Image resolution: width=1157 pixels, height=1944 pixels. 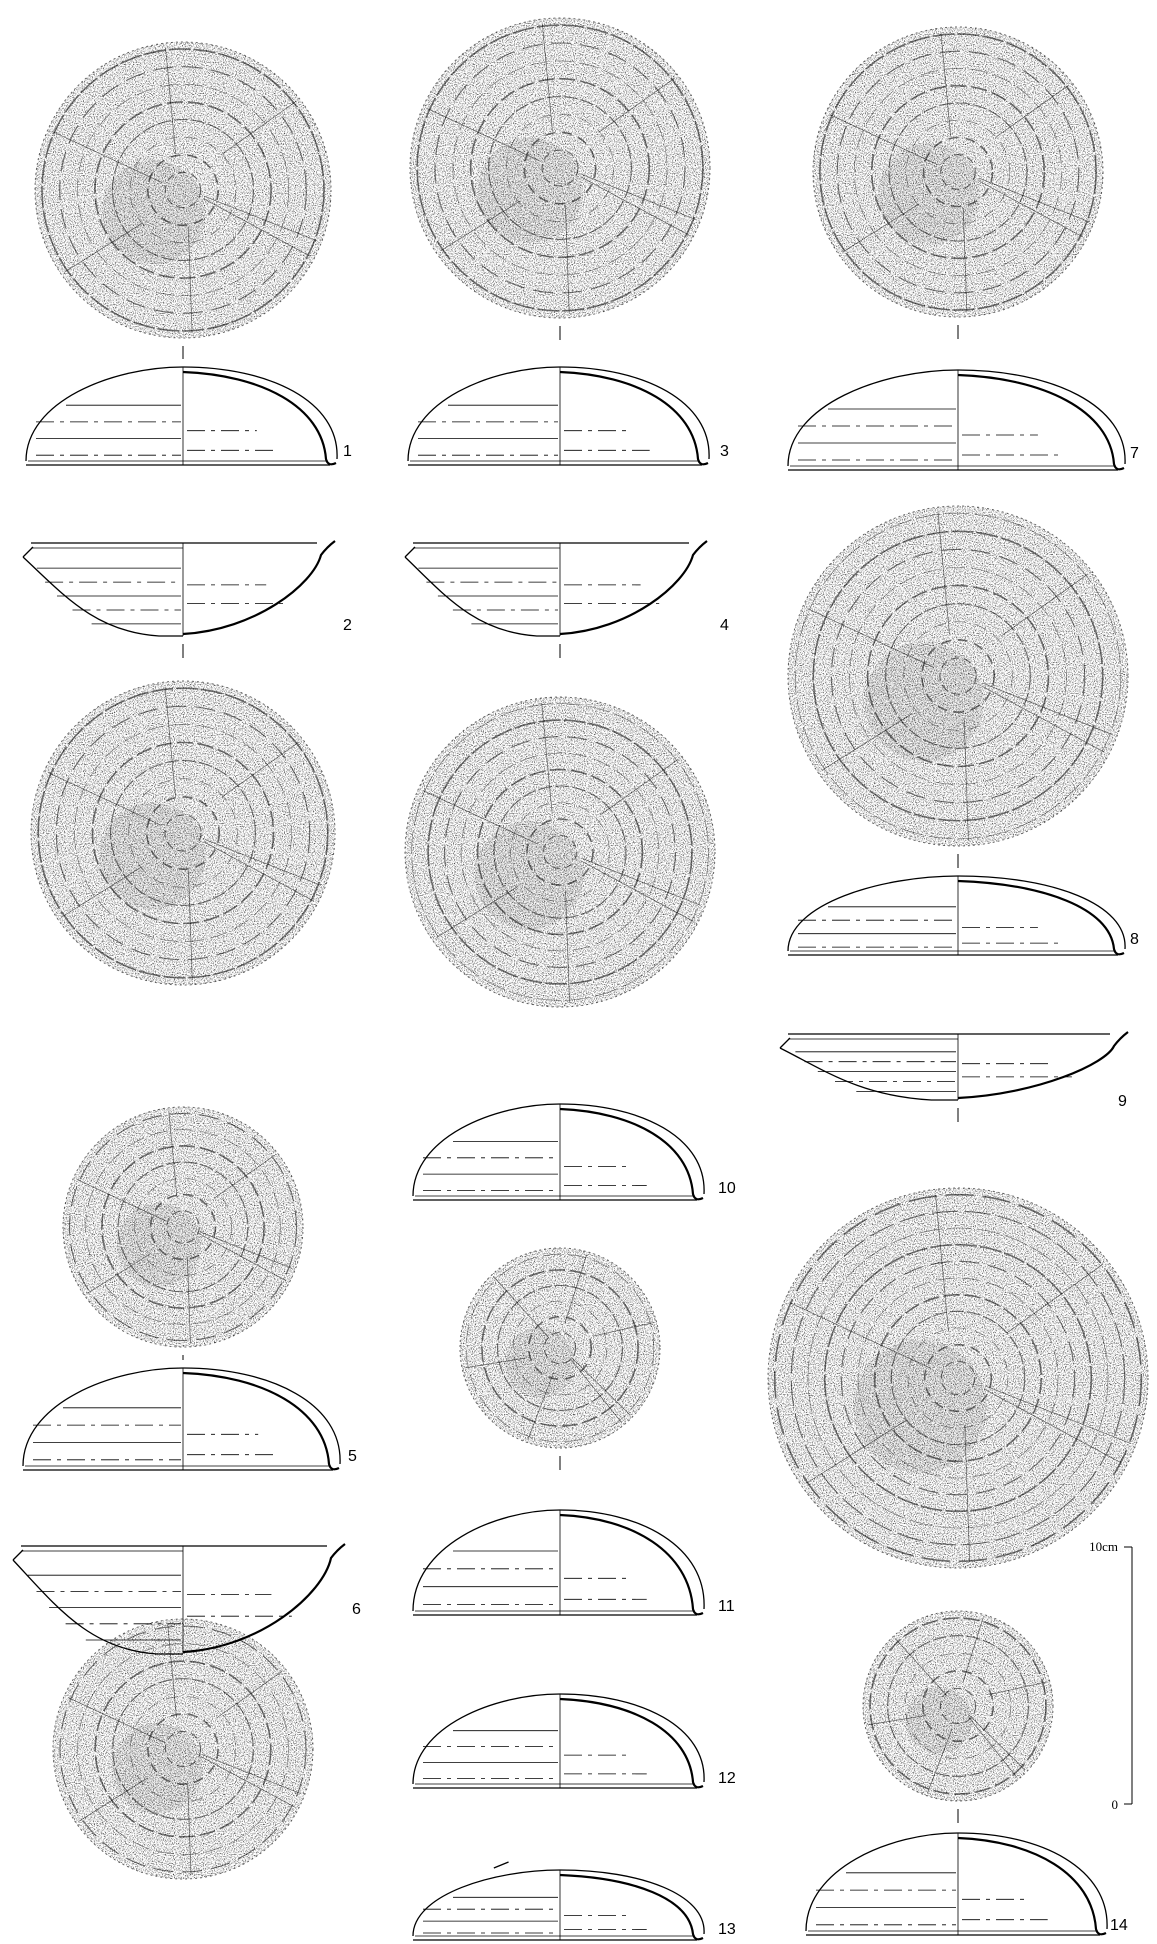 What do you see at coordinates (727, 1188) in the screenshot?
I see `specimen-number-10: 10` at bounding box center [727, 1188].